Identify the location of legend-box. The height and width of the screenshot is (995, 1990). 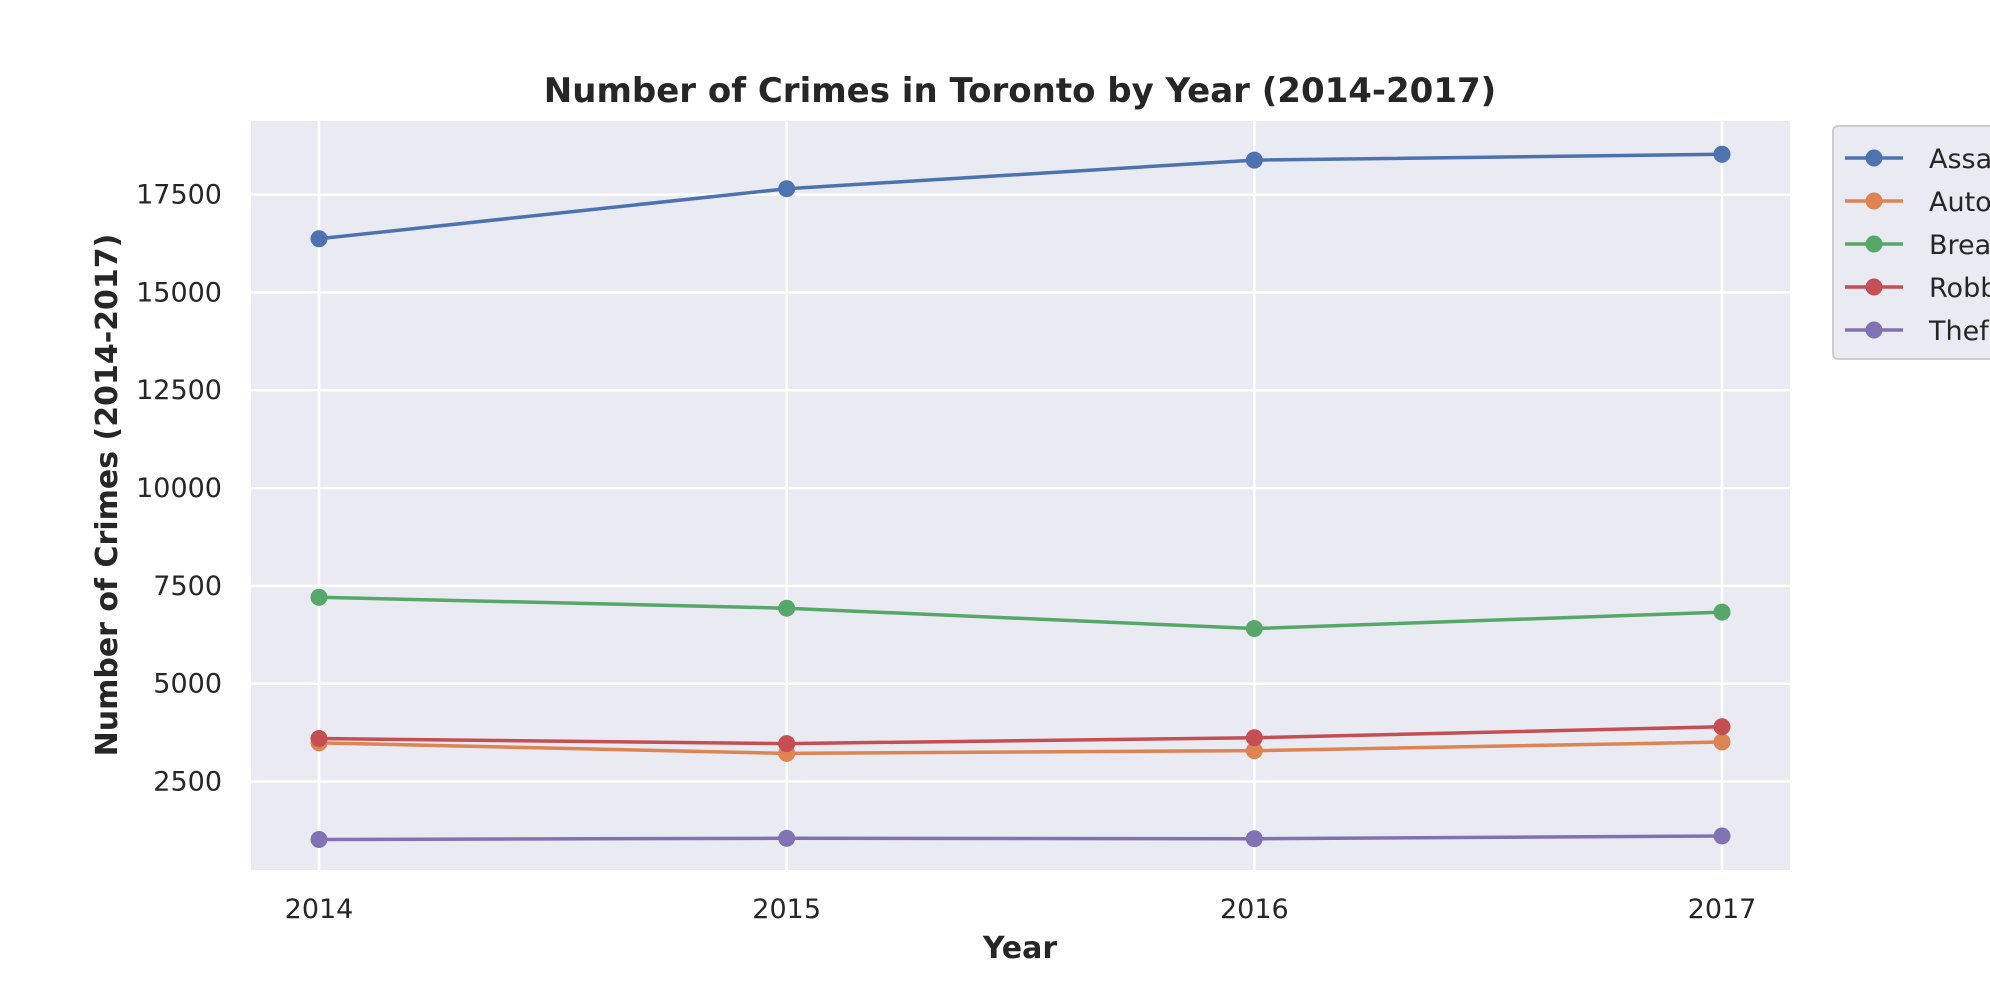
(1911, 242).